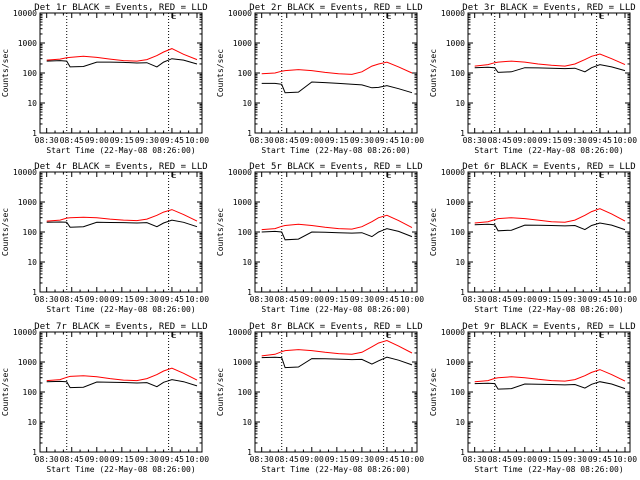  Describe the element at coordinates (335, 327) in the screenshot. I see `panel-title: Det 8r BLACK = Events, RED = LLD` at that location.